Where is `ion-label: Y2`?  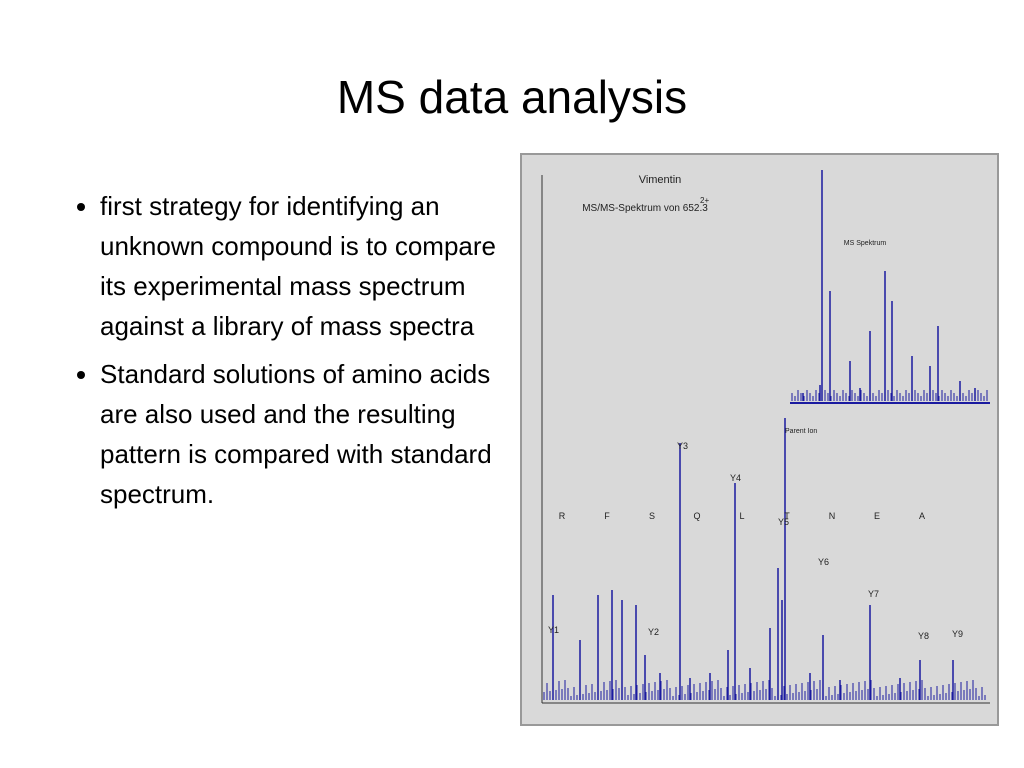
ion-label: Y2 is located at coordinates (653, 632).